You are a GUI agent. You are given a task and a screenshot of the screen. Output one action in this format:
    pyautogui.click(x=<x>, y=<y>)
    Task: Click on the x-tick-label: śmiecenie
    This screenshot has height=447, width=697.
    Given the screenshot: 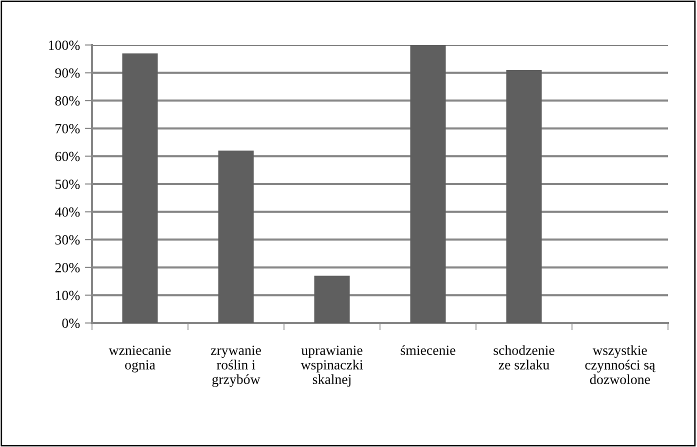 What is the action you would take?
    pyautogui.click(x=428, y=350)
    